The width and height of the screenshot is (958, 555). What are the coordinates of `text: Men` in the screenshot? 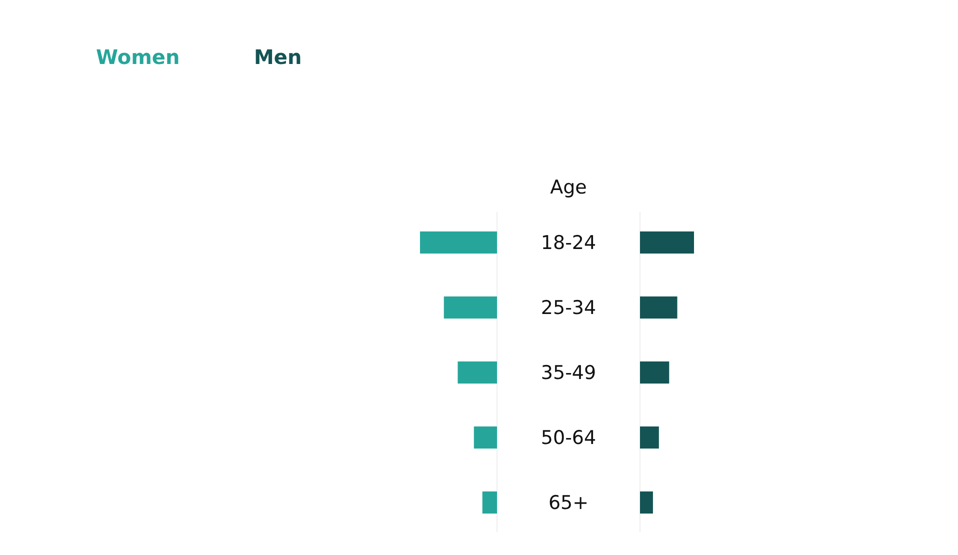 It's located at (278, 57).